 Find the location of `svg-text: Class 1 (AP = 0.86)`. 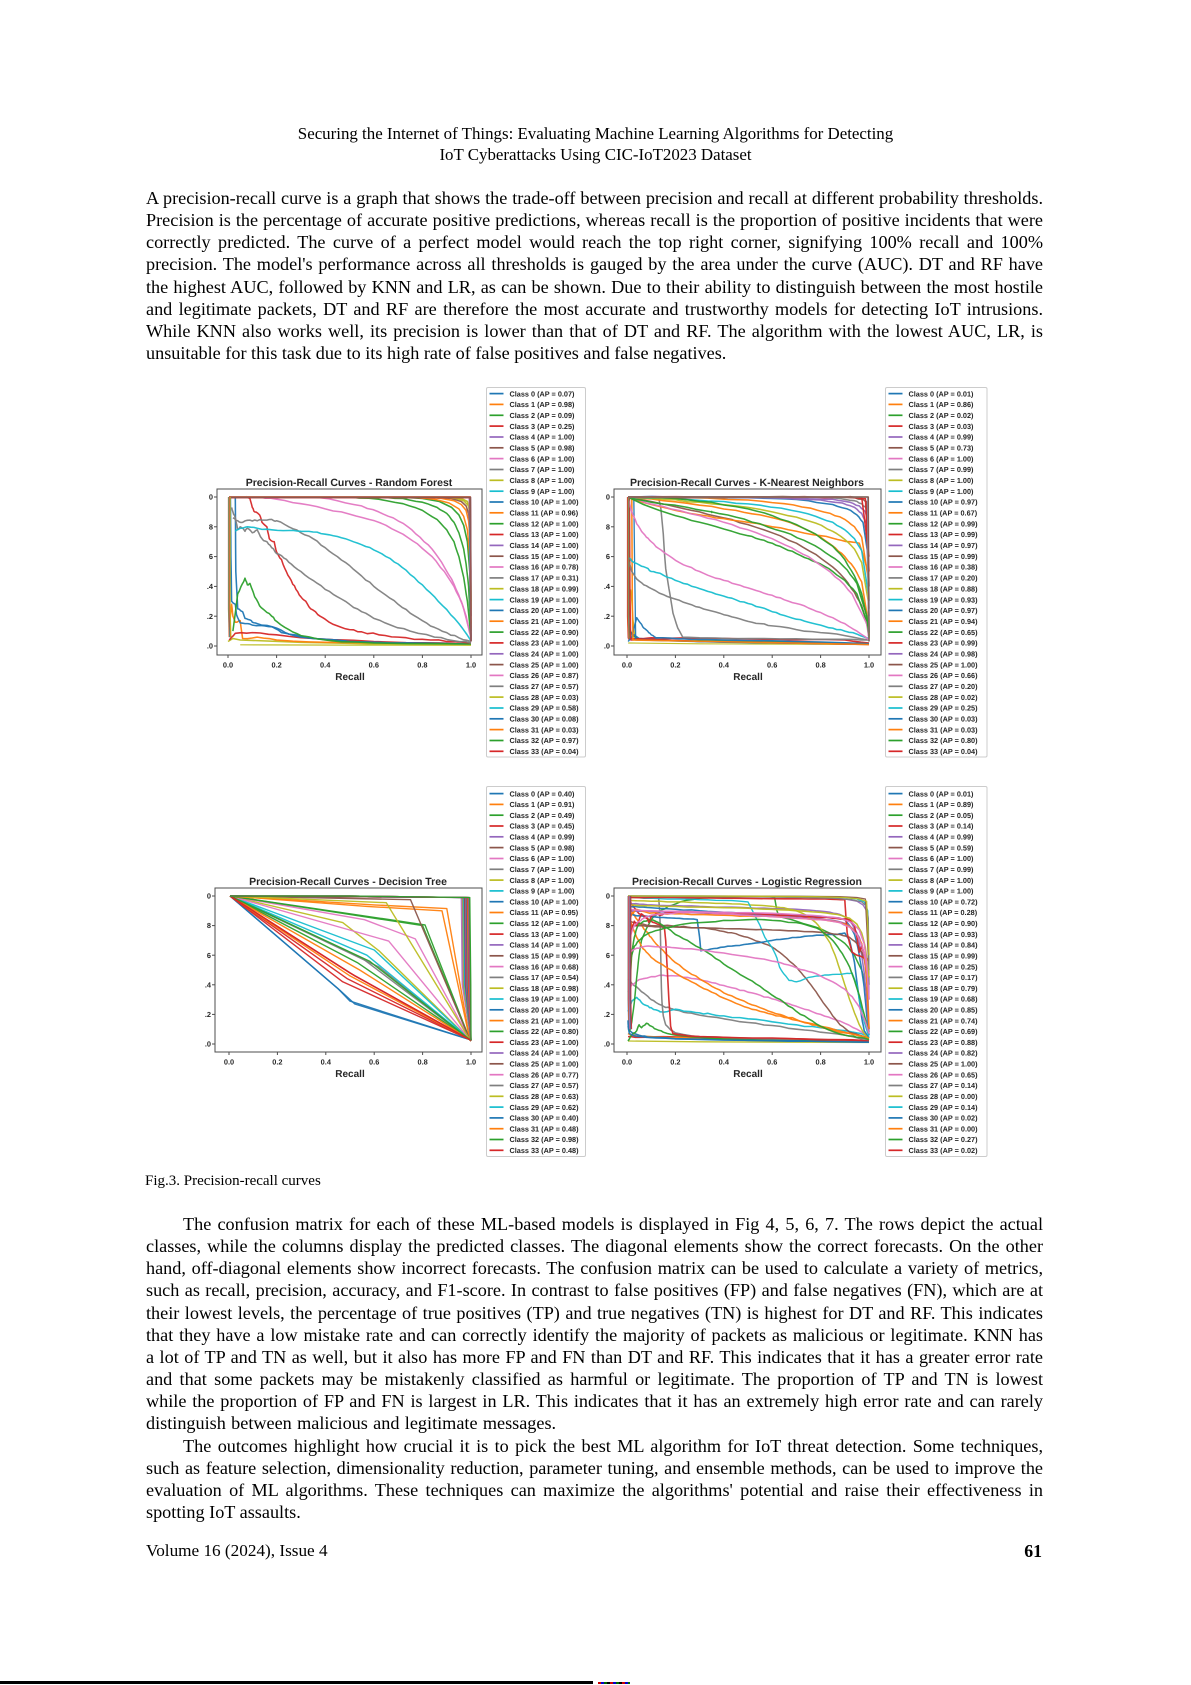

svg-text: Class 1 (AP = 0.86) is located at coordinates (942, 404).